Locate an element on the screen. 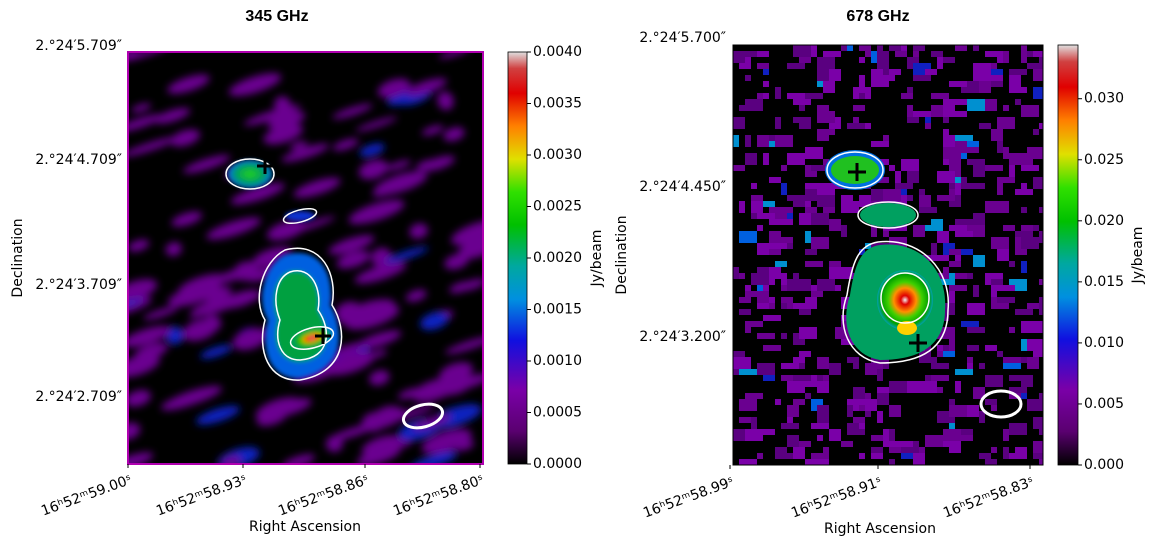 The width and height of the screenshot is (1149, 540). x-tick-label: 16ʰ52ᵐ58.86ˢ is located at coordinates (323, 496).